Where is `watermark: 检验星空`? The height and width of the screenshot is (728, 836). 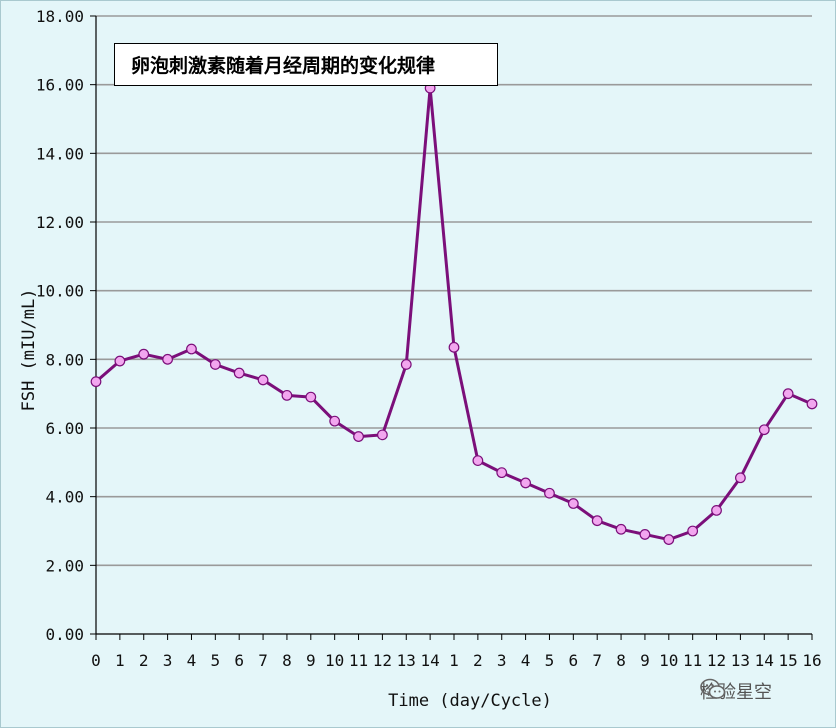
watermark: 检验星空 is located at coordinates (736, 691).